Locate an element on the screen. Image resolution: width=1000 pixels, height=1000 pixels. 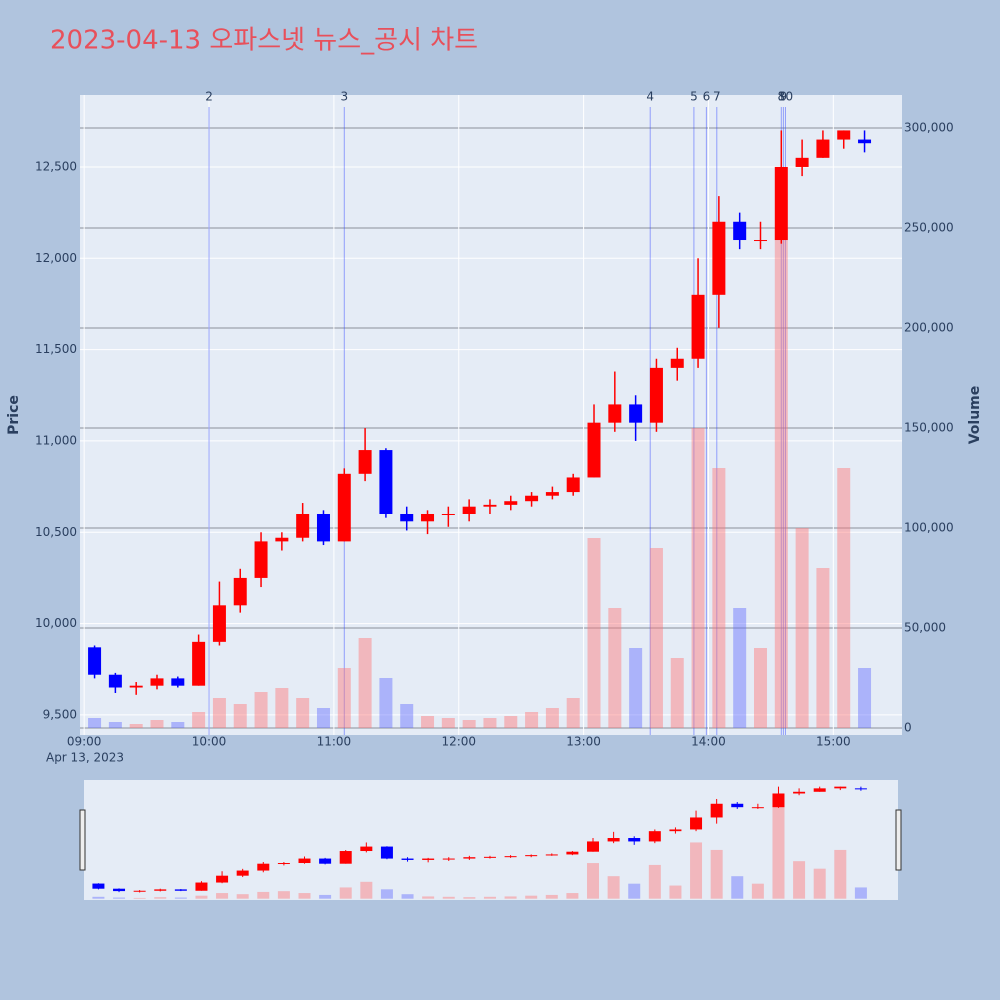
x-tick-label: 11:00 is located at coordinates (334, 742).